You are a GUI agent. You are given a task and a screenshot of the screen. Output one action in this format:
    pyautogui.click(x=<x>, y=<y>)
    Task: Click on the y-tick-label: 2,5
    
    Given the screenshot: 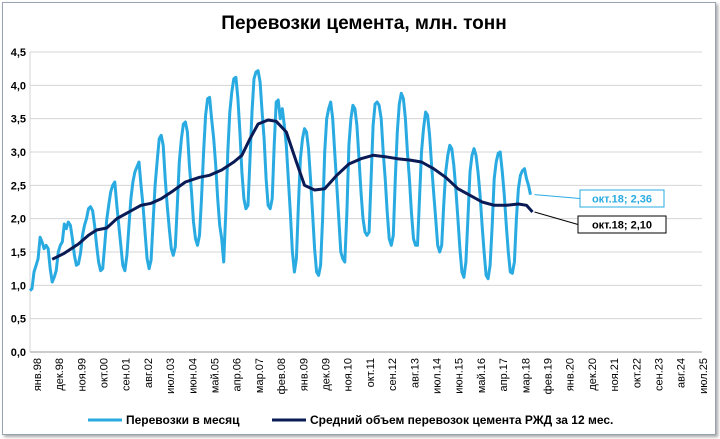 What is the action you would take?
    pyautogui.click(x=18, y=186)
    